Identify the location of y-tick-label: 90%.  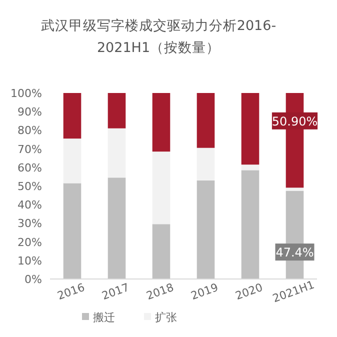
(30, 112).